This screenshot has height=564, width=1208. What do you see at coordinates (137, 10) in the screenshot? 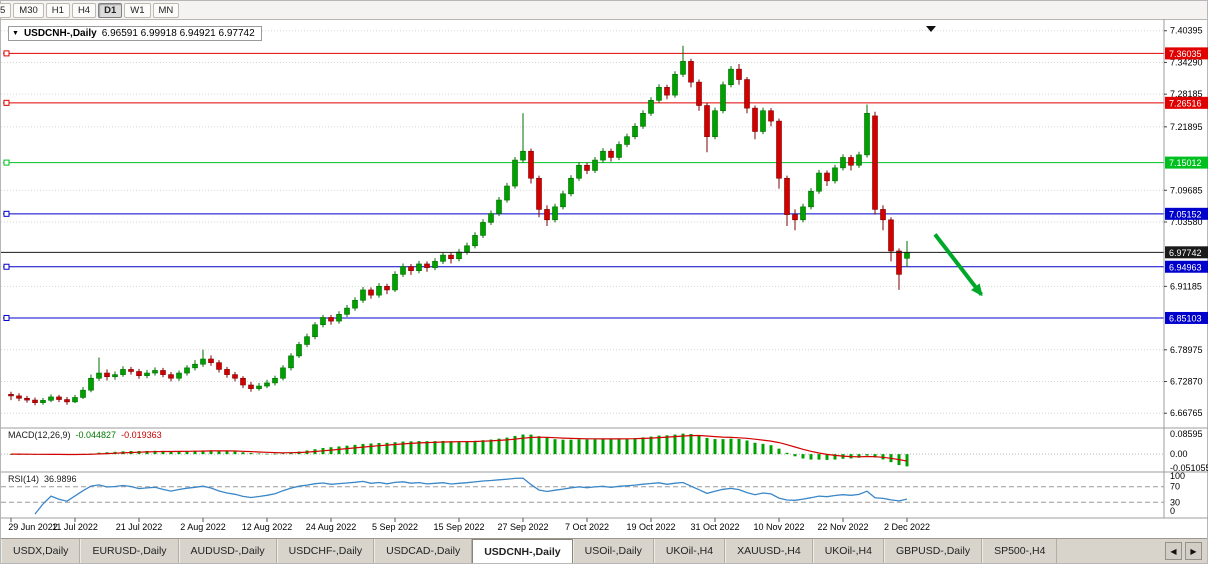
I see `timeframe-button-w1: W1` at bounding box center [137, 10].